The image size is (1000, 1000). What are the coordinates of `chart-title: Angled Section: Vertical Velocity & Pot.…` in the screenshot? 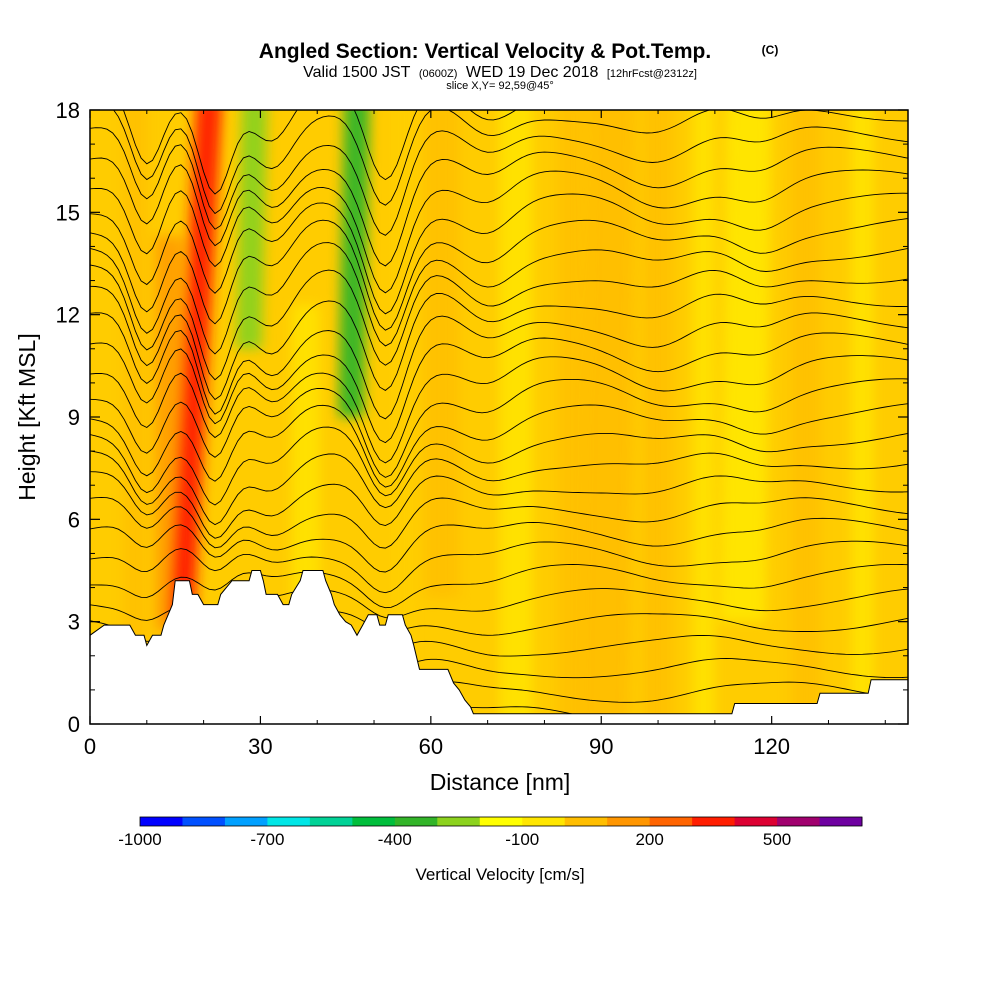 It's located at (485, 51).